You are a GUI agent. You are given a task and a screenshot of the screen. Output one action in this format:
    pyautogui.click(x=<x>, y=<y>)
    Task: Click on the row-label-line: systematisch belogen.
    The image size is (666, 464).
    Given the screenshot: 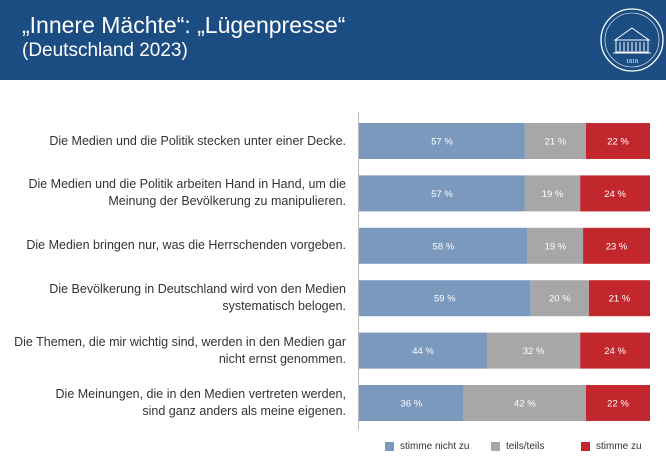 What is the action you would take?
    pyautogui.click(x=284, y=306)
    